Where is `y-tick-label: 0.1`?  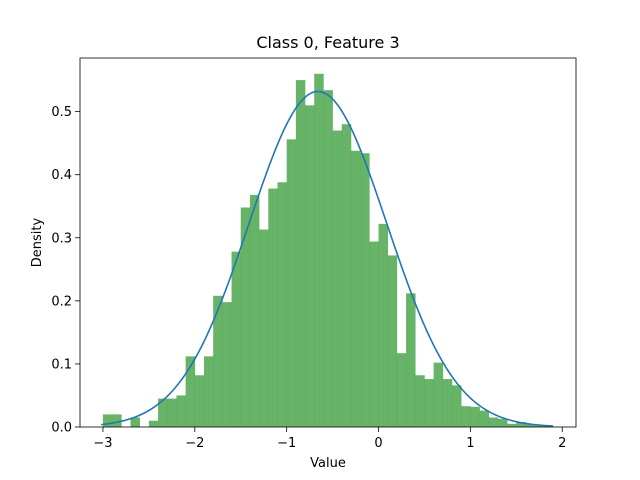
y-tick-label: 0.1 is located at coordinates (61, 364).